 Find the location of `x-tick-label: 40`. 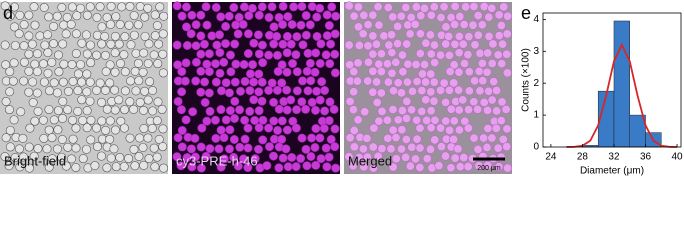

x-tick-label: 40 is located at coordinates (677, 157).